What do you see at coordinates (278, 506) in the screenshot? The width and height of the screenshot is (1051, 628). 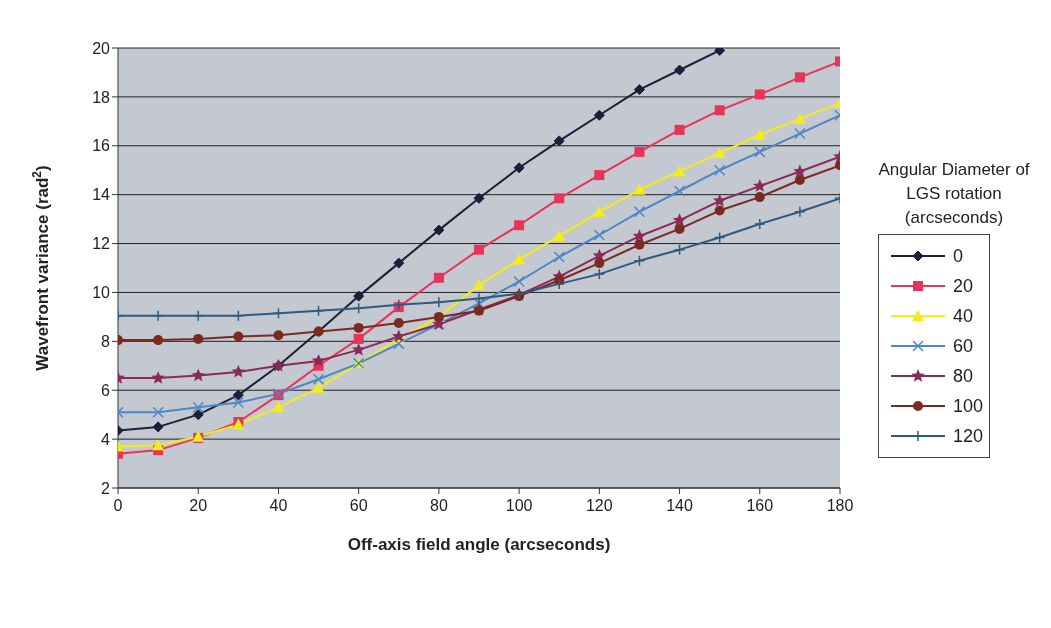 I see `x-tick-label: 40` at bounding box center [278, 506].